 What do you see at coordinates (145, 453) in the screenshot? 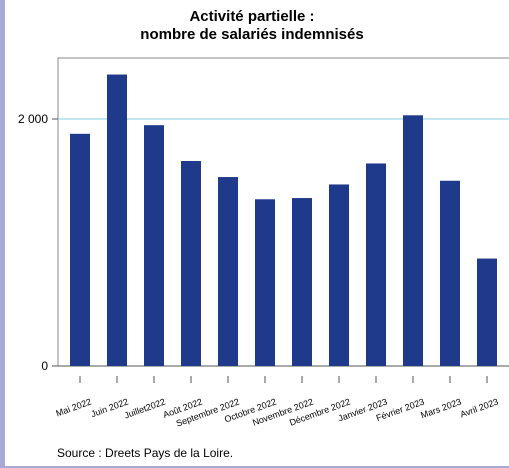
I see `source-note: Source : Dreets Pays de la Loire.` at bounding box center [145, 453].